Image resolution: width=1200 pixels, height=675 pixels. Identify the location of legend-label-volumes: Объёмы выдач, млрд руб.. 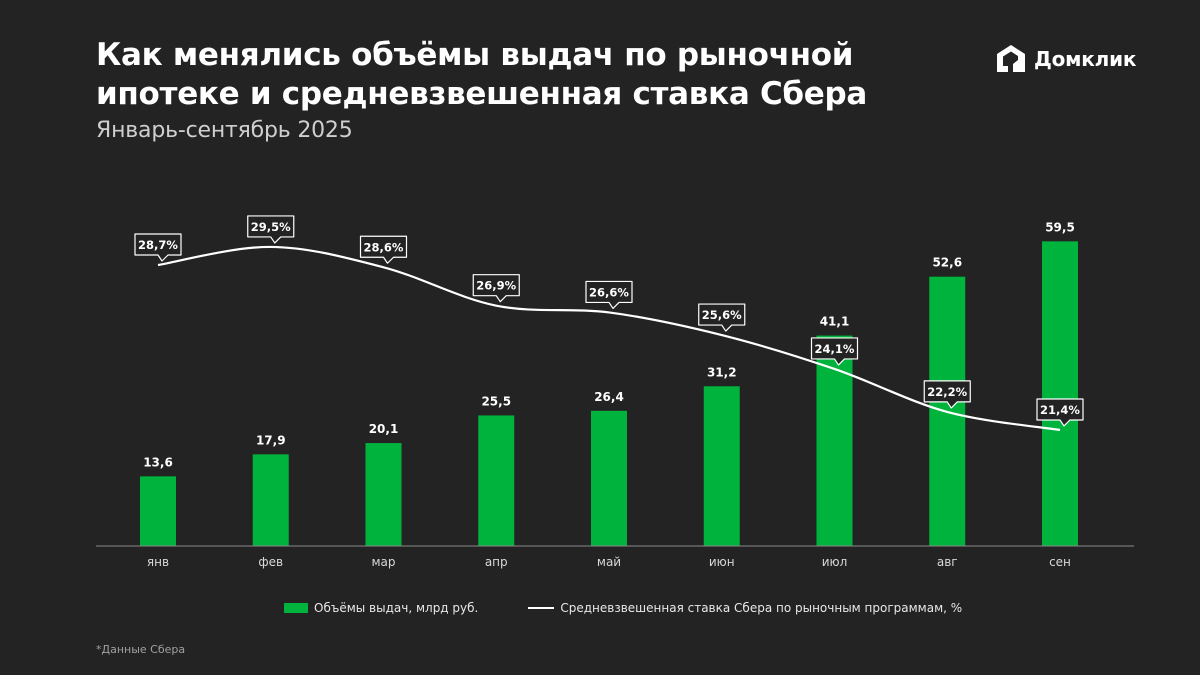
(396, 608).